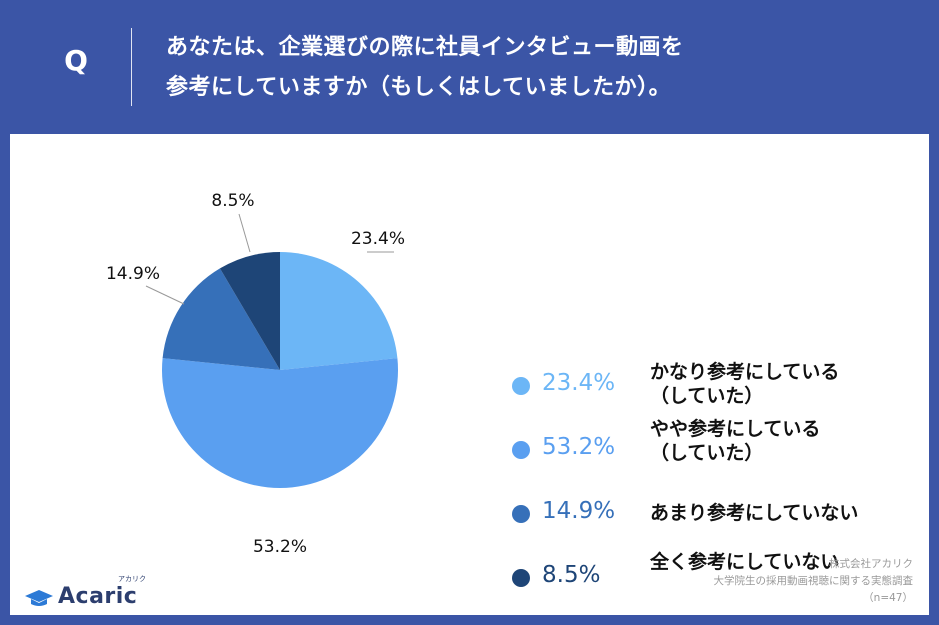 The image size is (939, 625). What do you see at coordinates (133, 274) in the screenshot?
I see `data-label: 14.9%` at bounding box center [133, 274].